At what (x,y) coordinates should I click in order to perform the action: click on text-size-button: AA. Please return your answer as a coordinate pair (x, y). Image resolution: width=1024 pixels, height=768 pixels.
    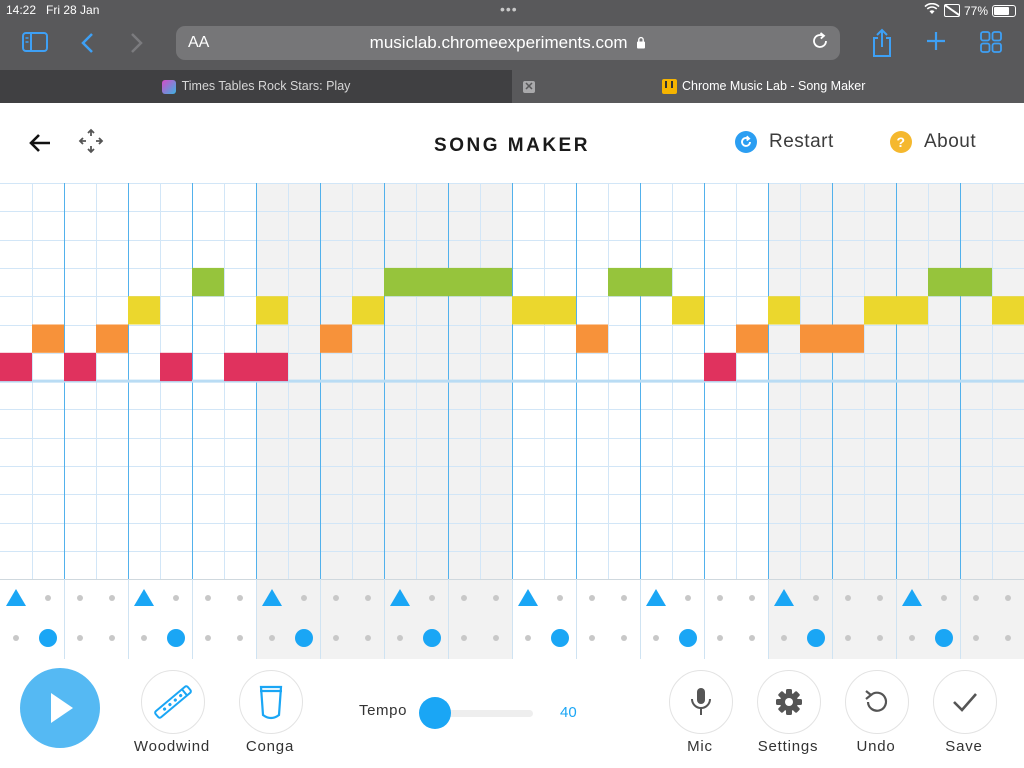
    Looking at the image, I should click on (199, 42).